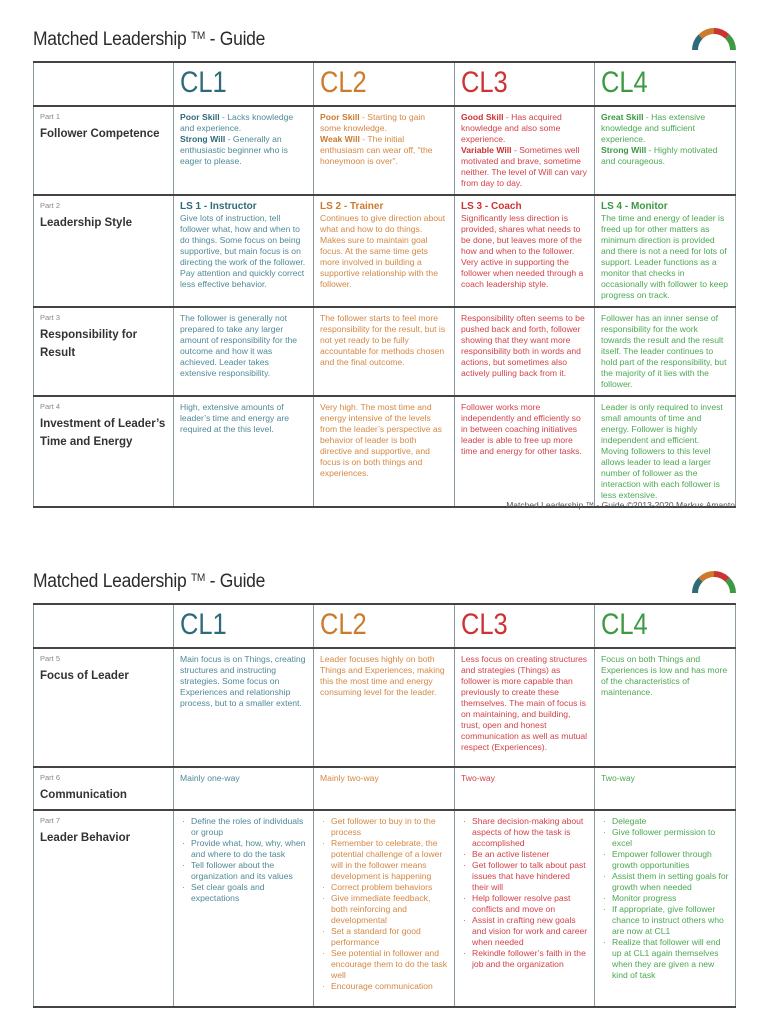 The width and height of the screenshot is (768, 1024). I want to click on list-item: Be an active listener, so click(524, 854).